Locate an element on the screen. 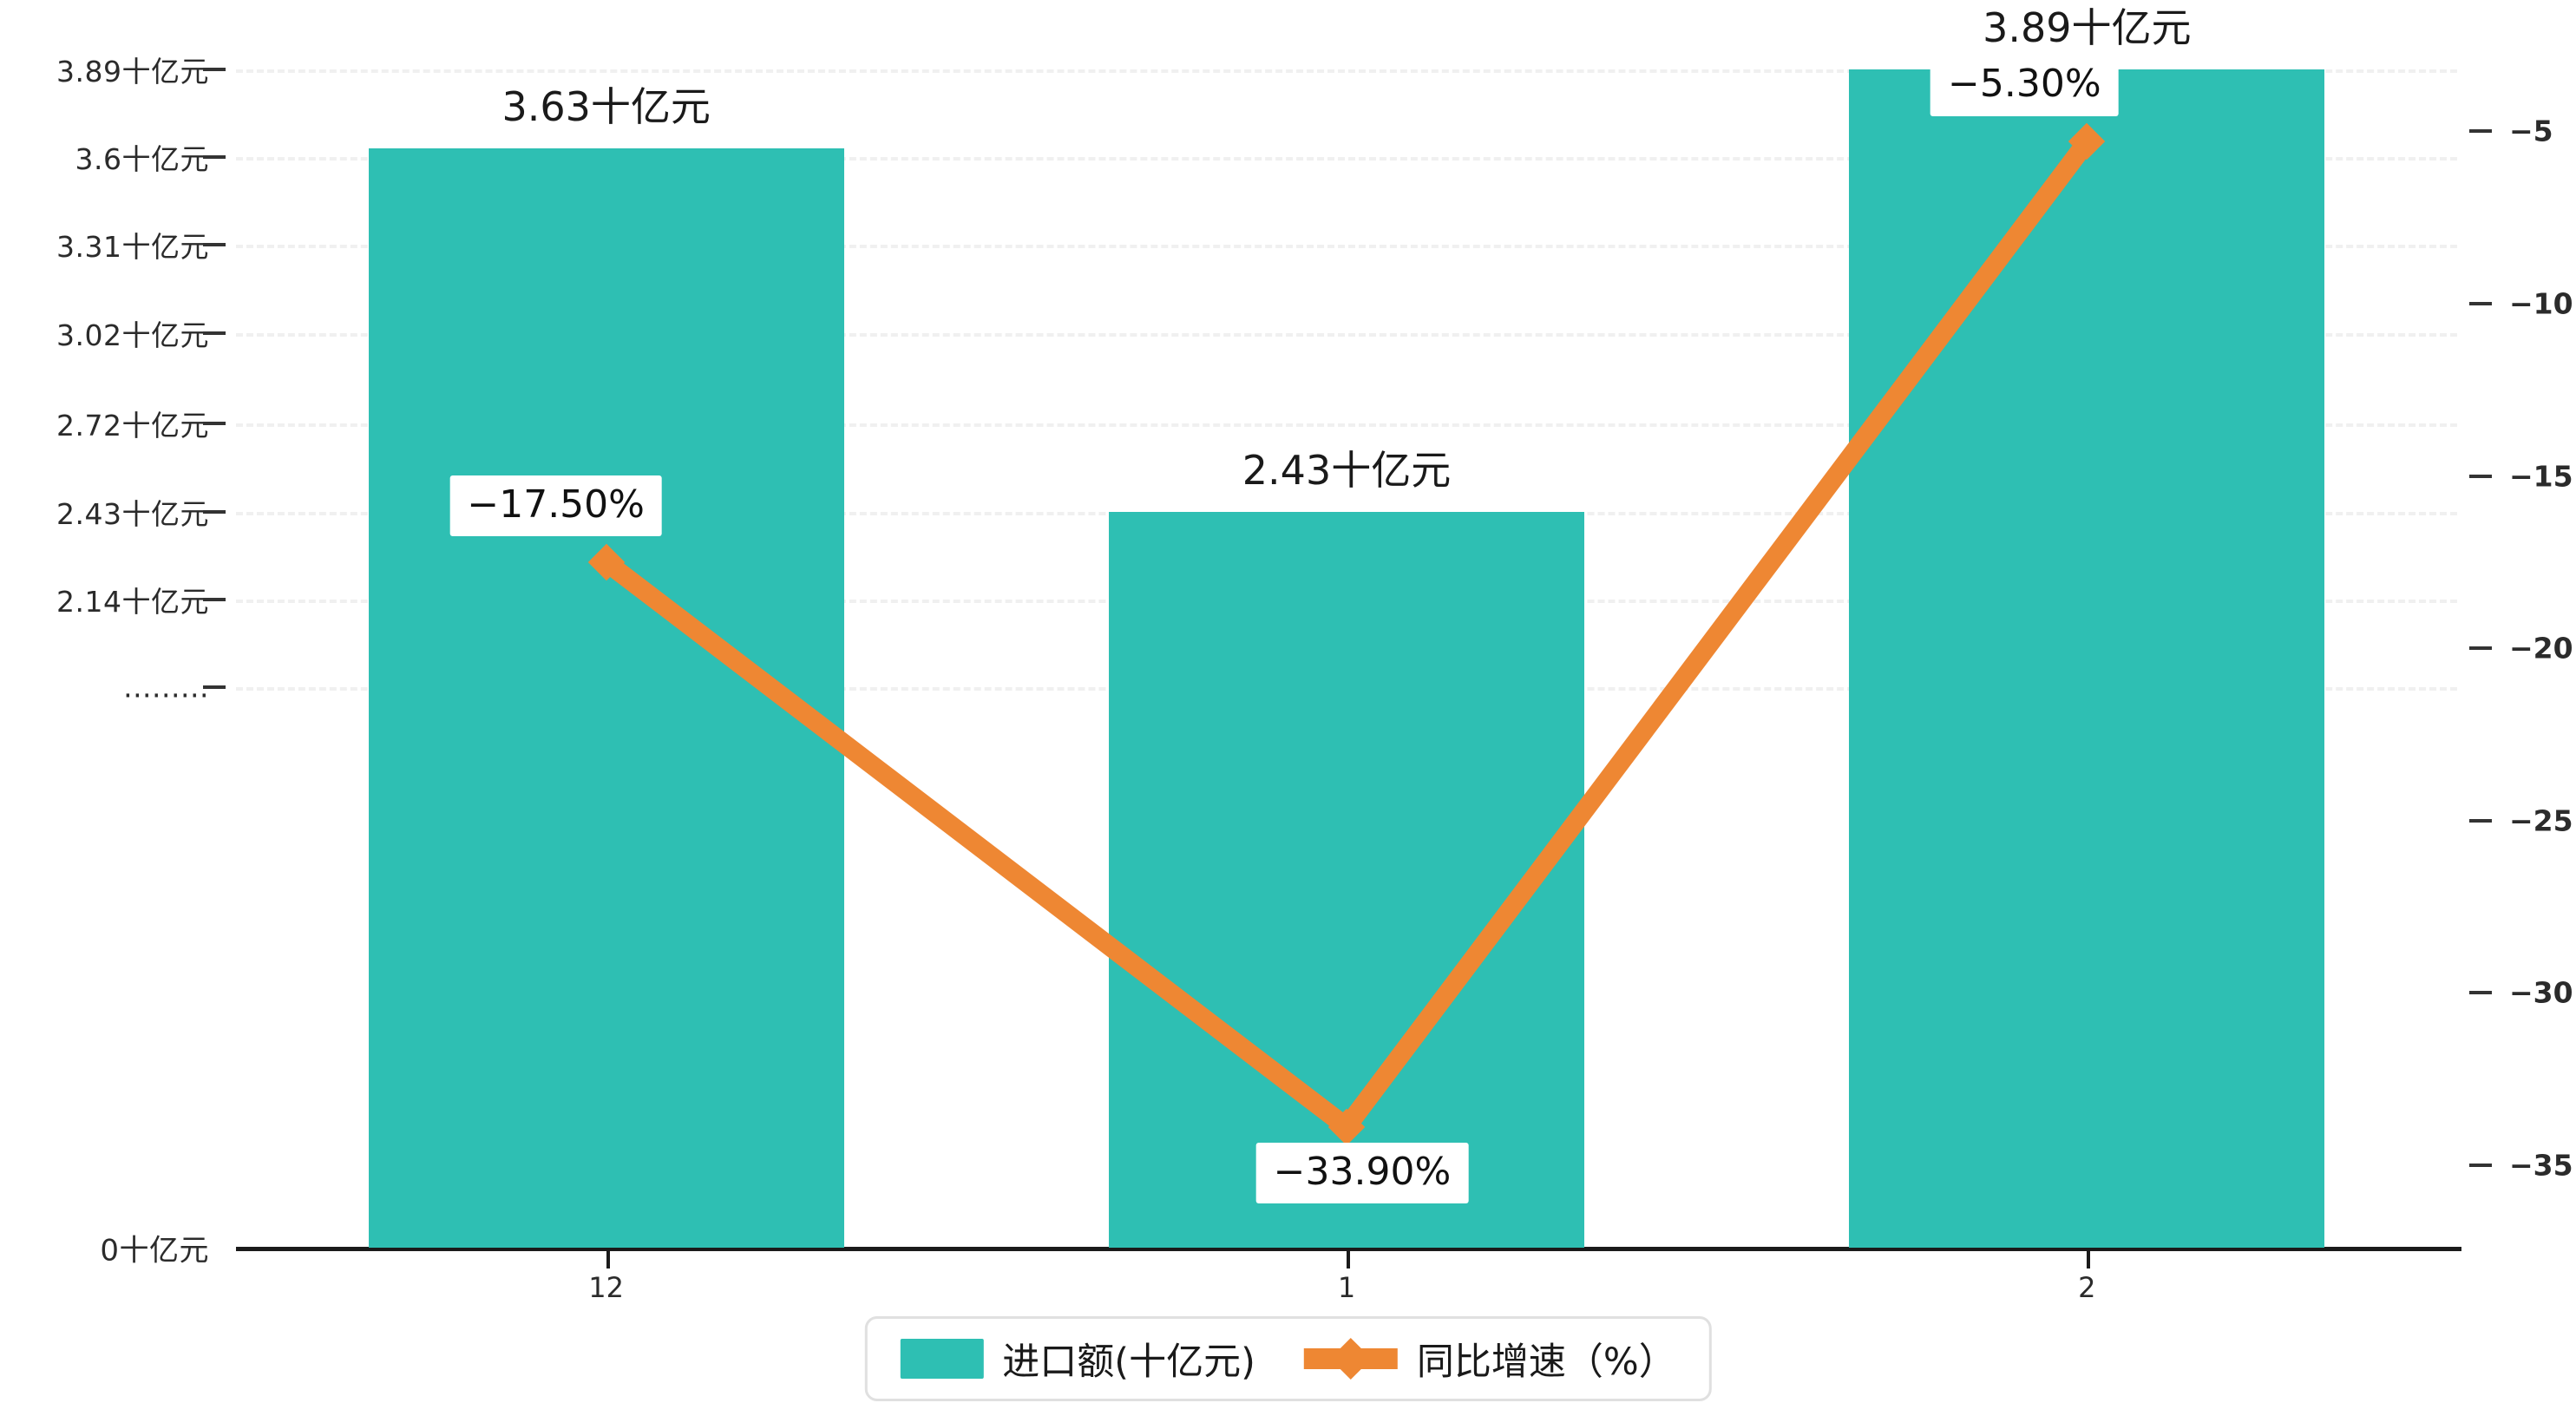 Image resolution: width=2576 pixels, height=1416 pixels. y-axis-tick-label: 3.31十亿元 is located at coordinates (132, 247).